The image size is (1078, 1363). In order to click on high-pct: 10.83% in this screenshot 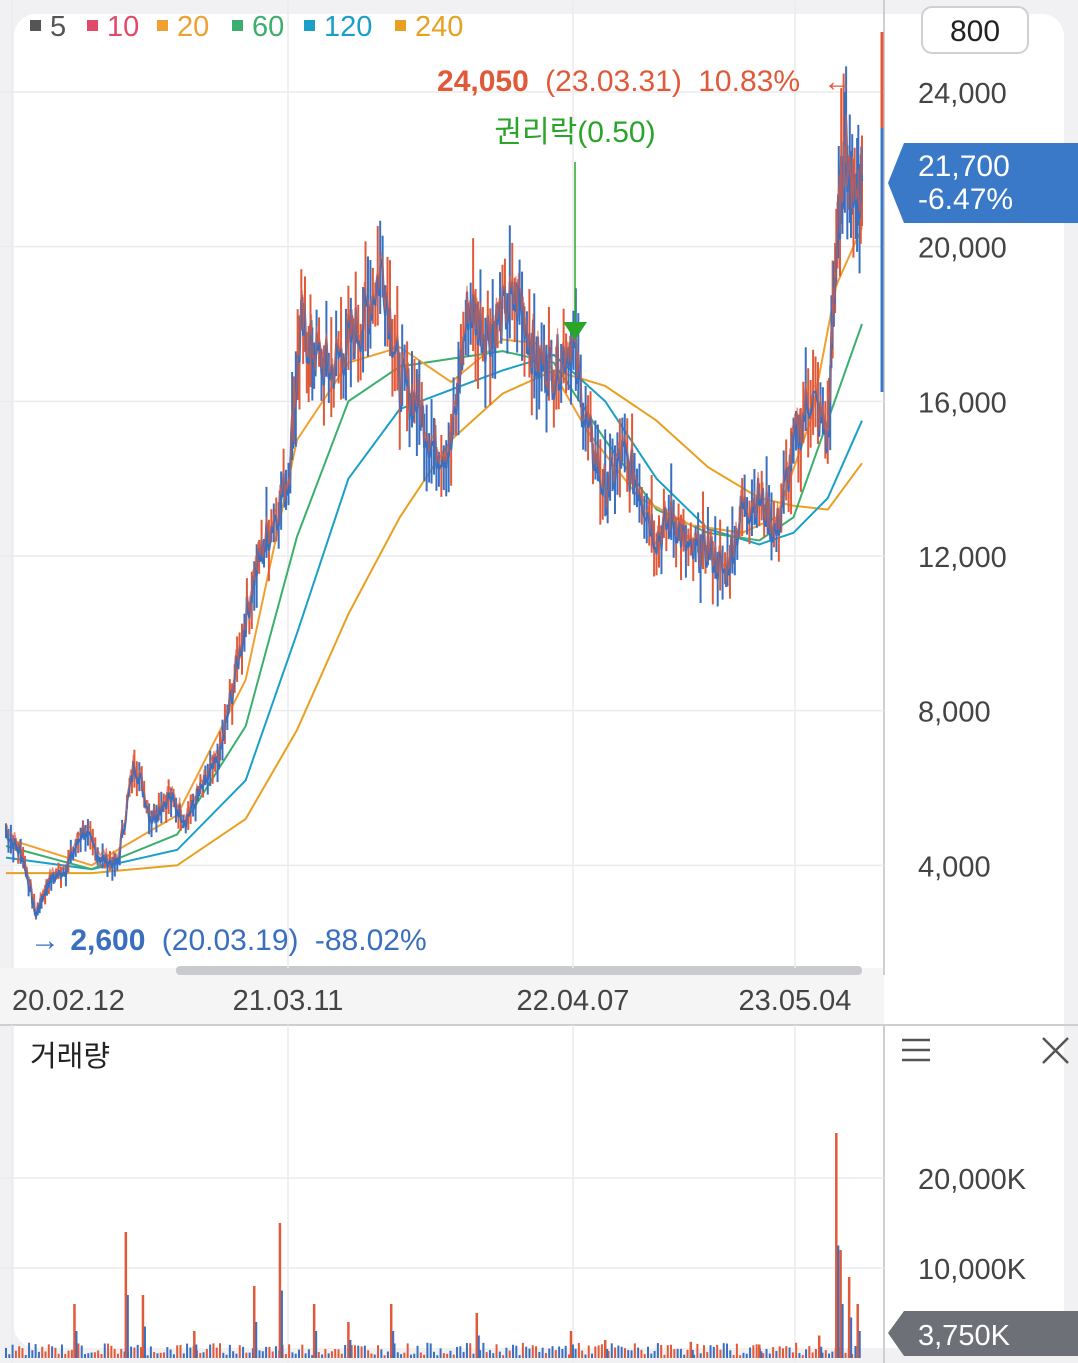, I will do `click(749, 81)`.